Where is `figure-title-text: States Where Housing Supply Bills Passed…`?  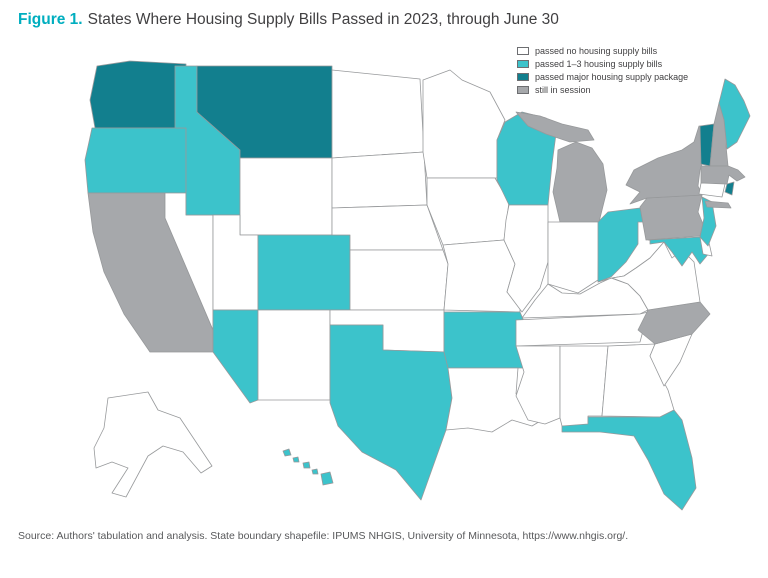 figure-title-text: States Where Housing Supply Bills Passed… is located at coordinates (323, 19).